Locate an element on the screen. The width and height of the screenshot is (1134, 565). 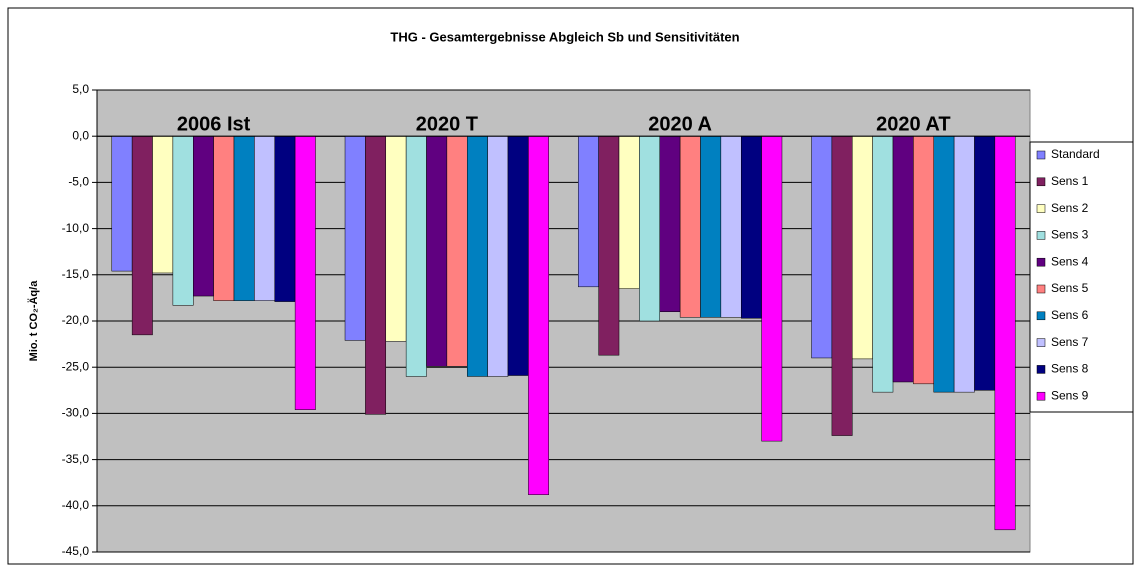
legend-label: Sens 7 is located at coordinates (1070, 342).